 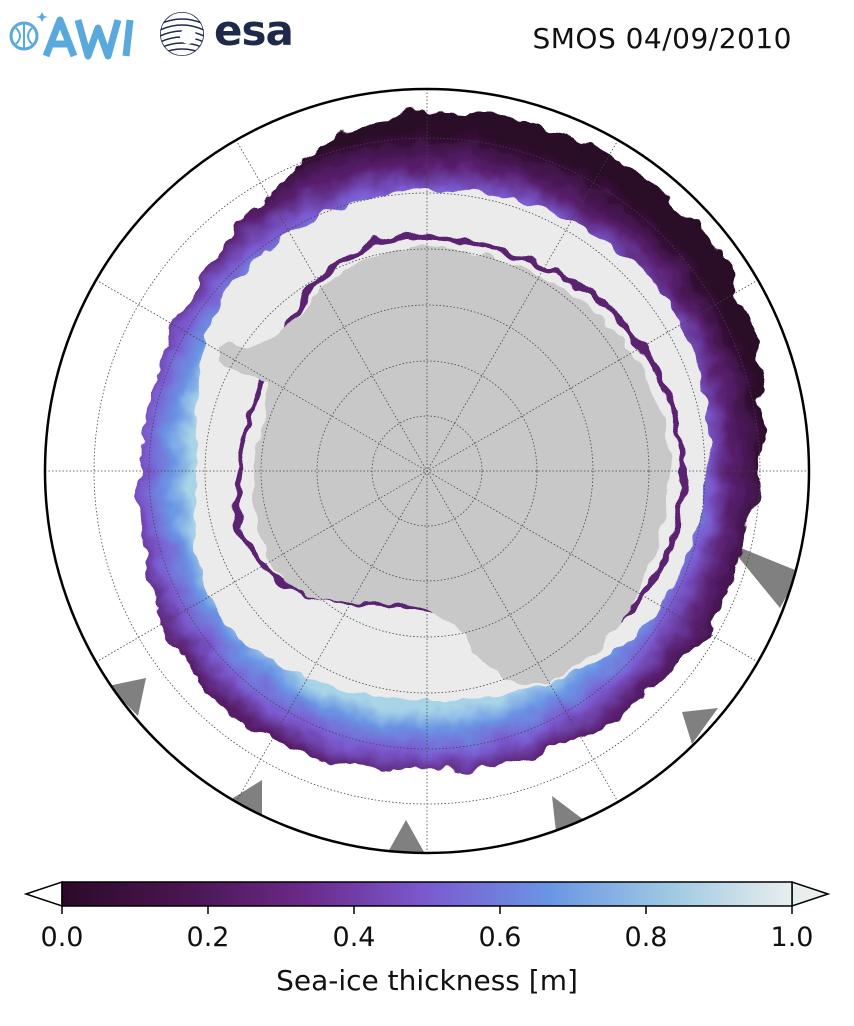 I want to click on esa-globe-icon, so click(x=182, y=34).